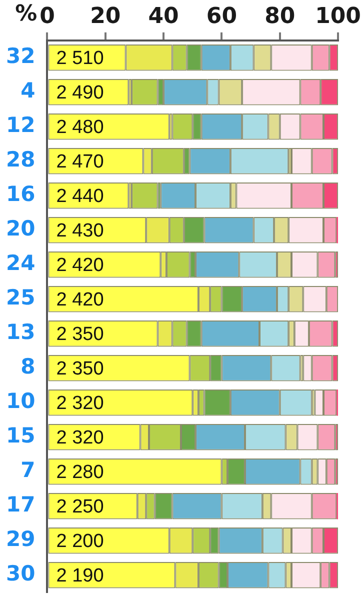 Image resolution: width=363 pixels, height=609 pixels. Describe the element at coordinates (80, 127) in the screenshot. I see `annotation: 2 480` at that location.